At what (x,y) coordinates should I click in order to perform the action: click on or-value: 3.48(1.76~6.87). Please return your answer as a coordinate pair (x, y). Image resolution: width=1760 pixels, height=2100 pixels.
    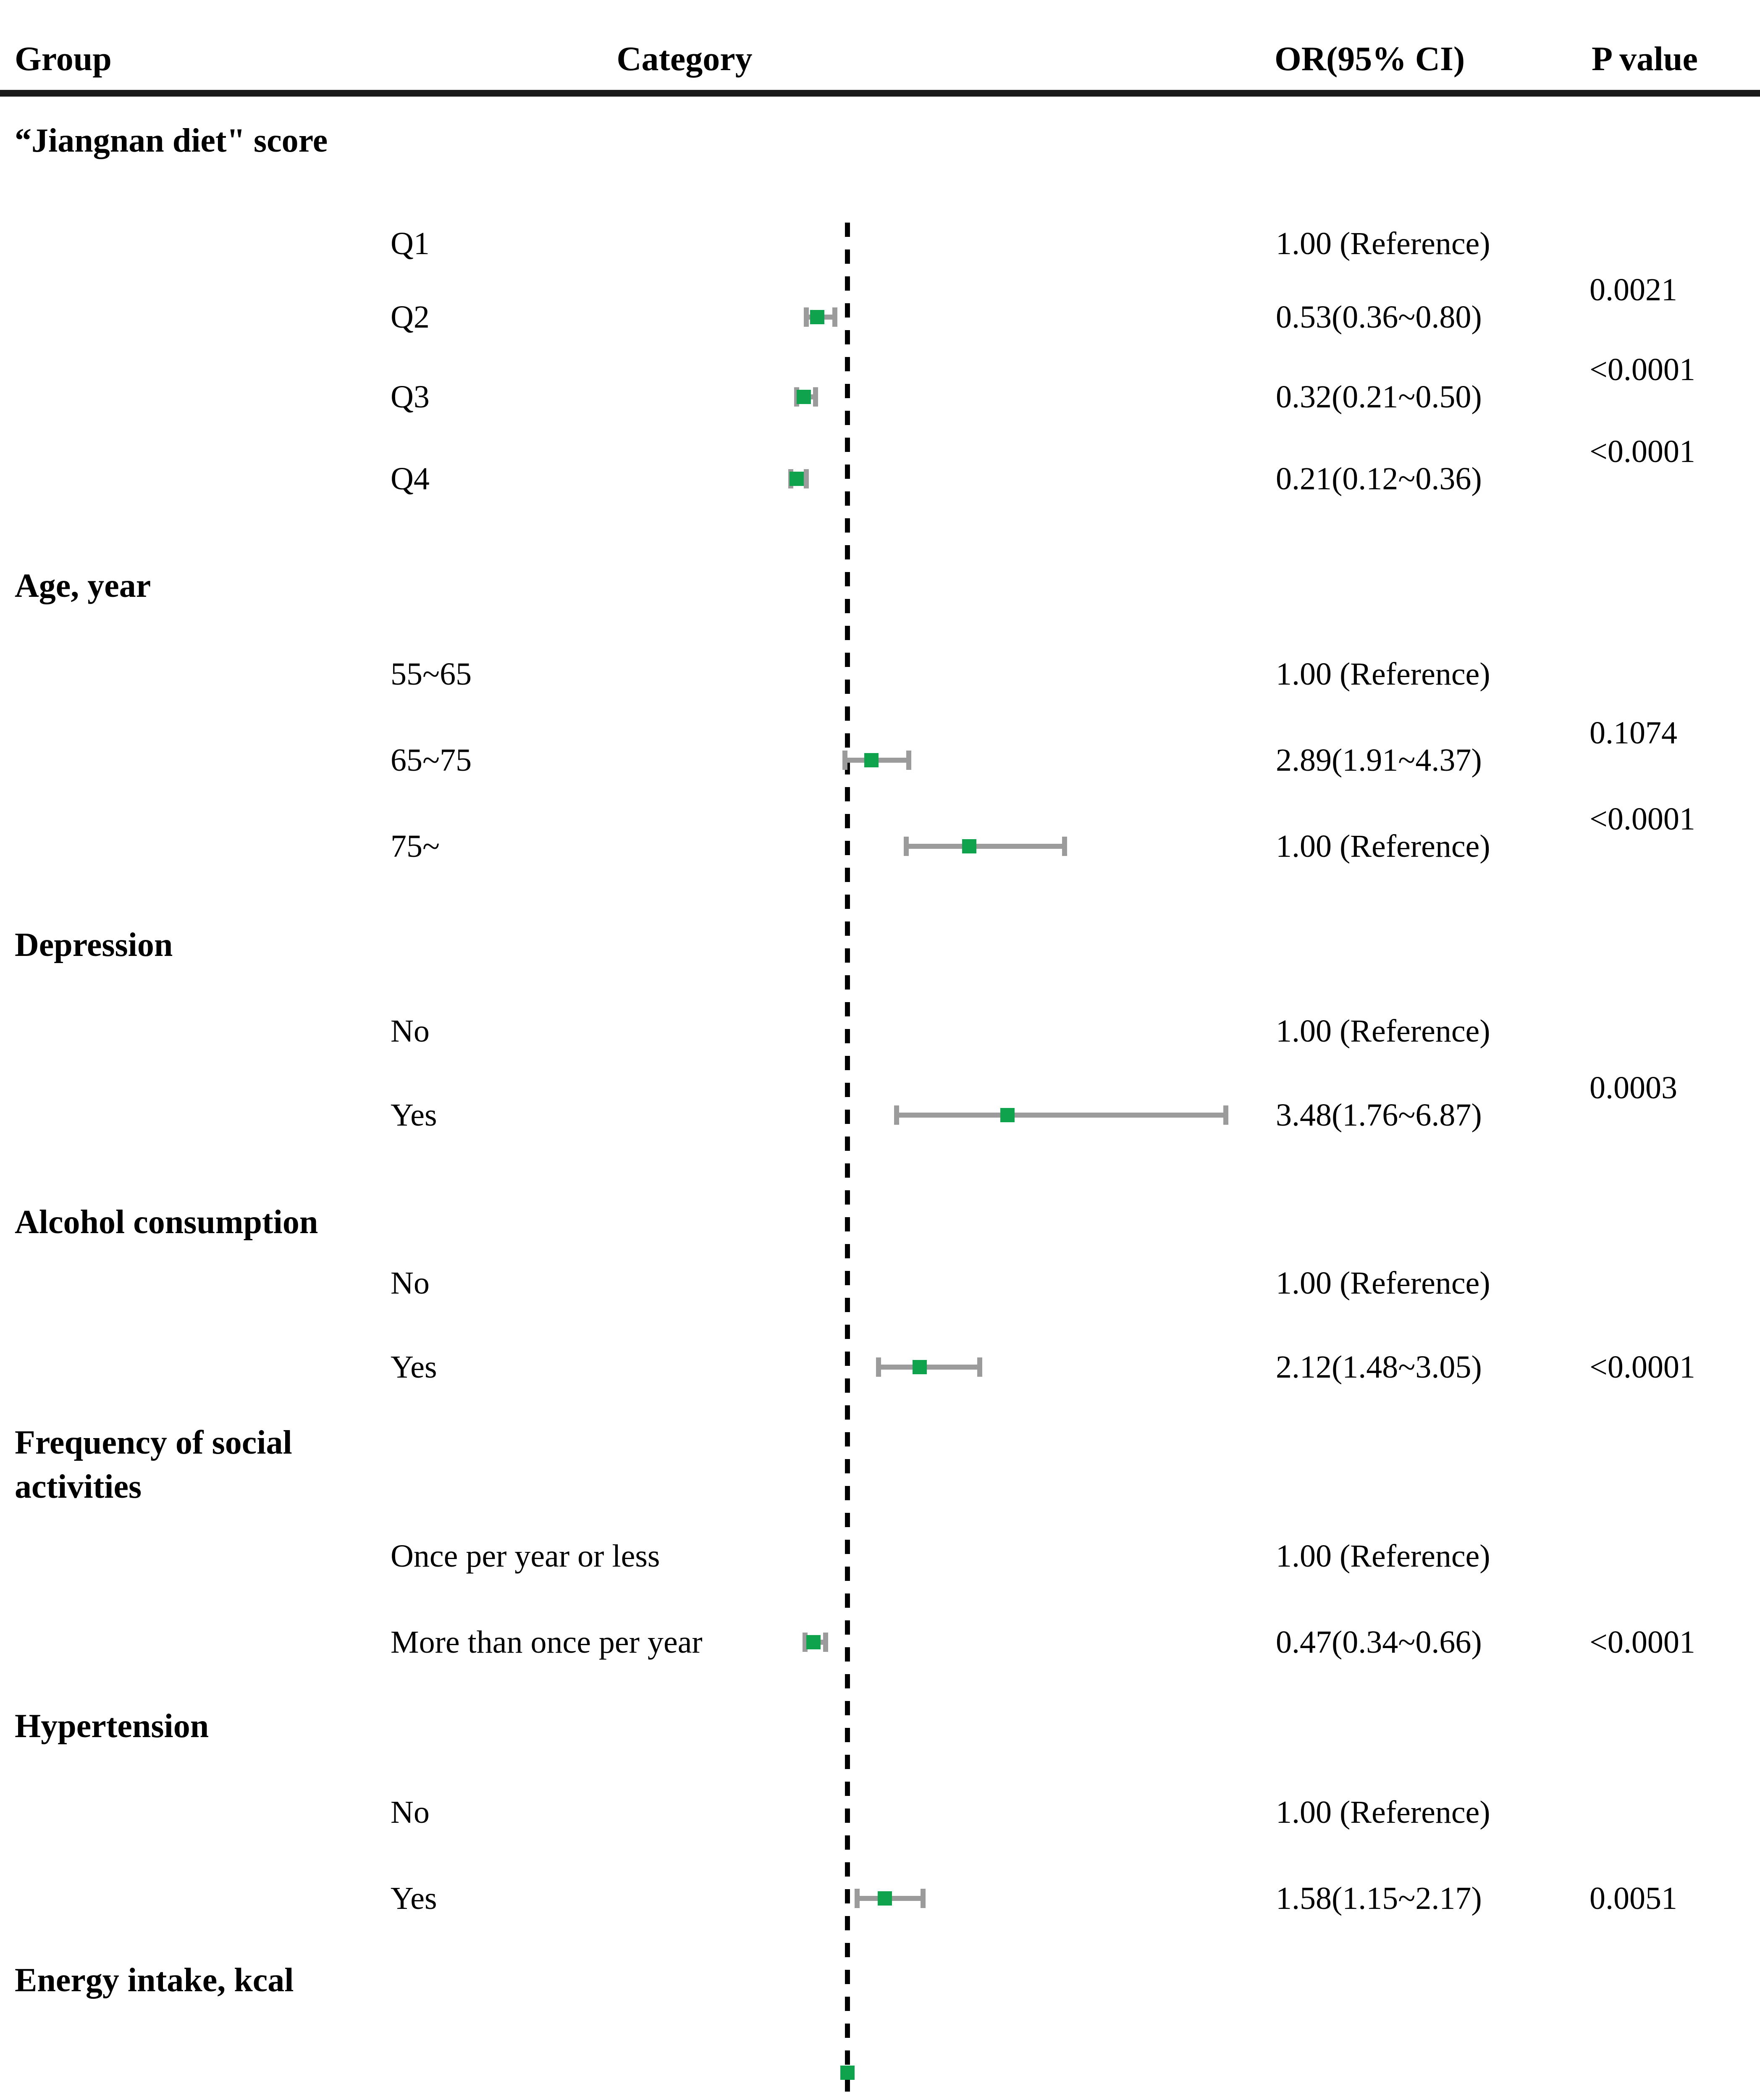
    Looking at the image, I should click on (1379, 1115).